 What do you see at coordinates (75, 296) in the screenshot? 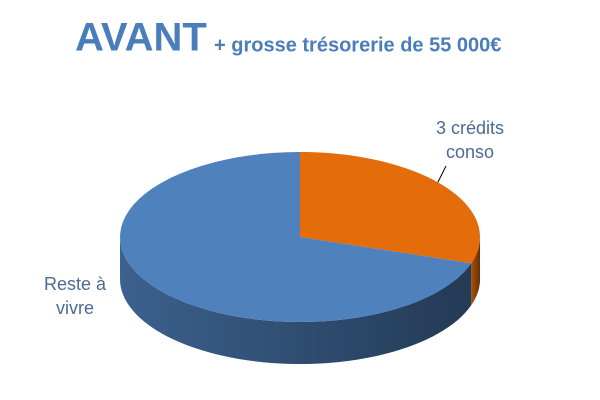
I see `slice-label: Reste à vivre` at bounding box center [75, 296].